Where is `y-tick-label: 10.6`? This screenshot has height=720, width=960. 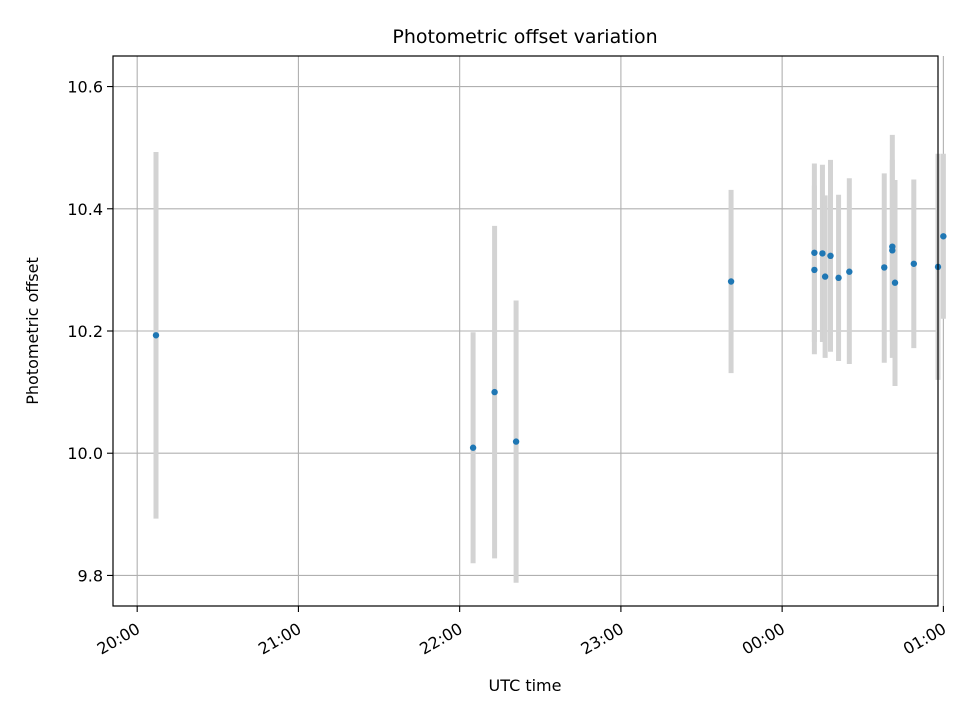
y-tick-label: 10.6 is located at coordinates (85, 87).